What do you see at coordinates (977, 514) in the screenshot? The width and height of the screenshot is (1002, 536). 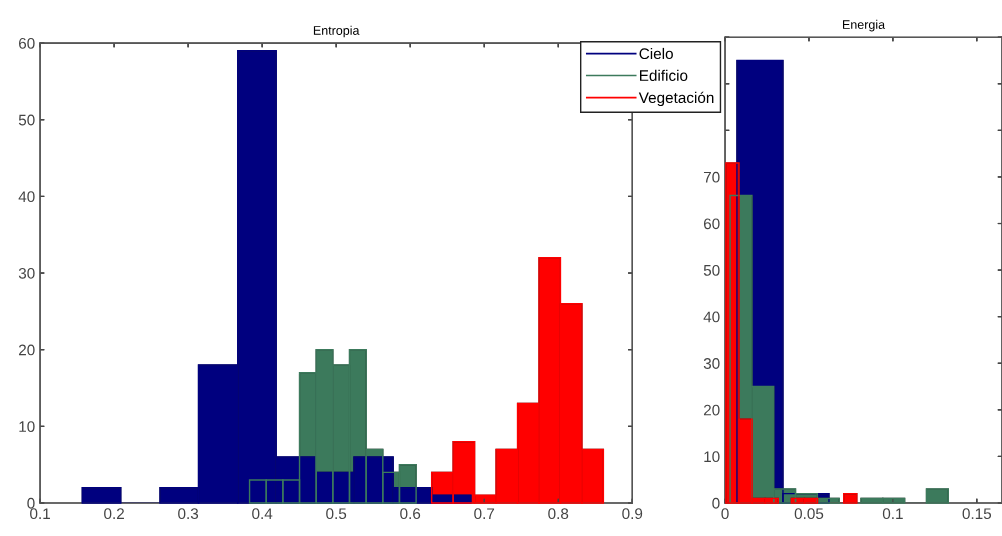 I see `x-tick-label: 0.15` at bounding box center [977, 514].